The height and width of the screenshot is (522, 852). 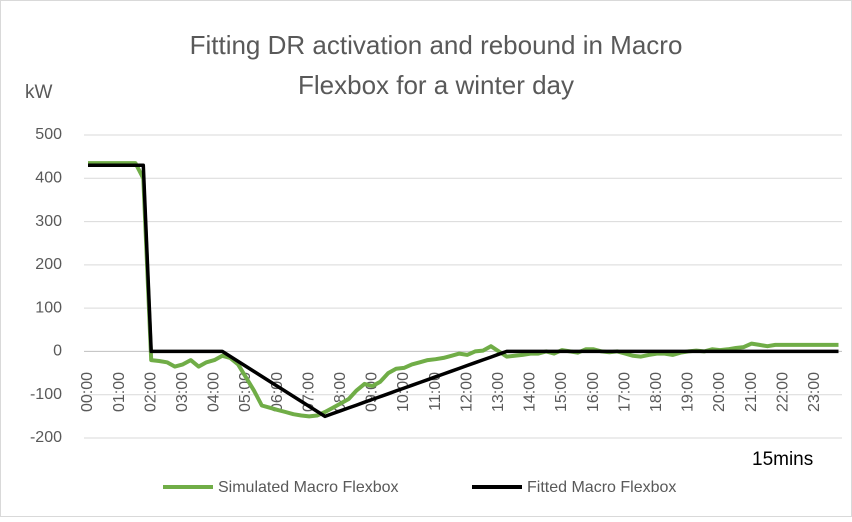 What do you see at coordinates (782, 392) in the screenshot?
I see `x-tick-label: 22:00` at bounding box center [782, 392].